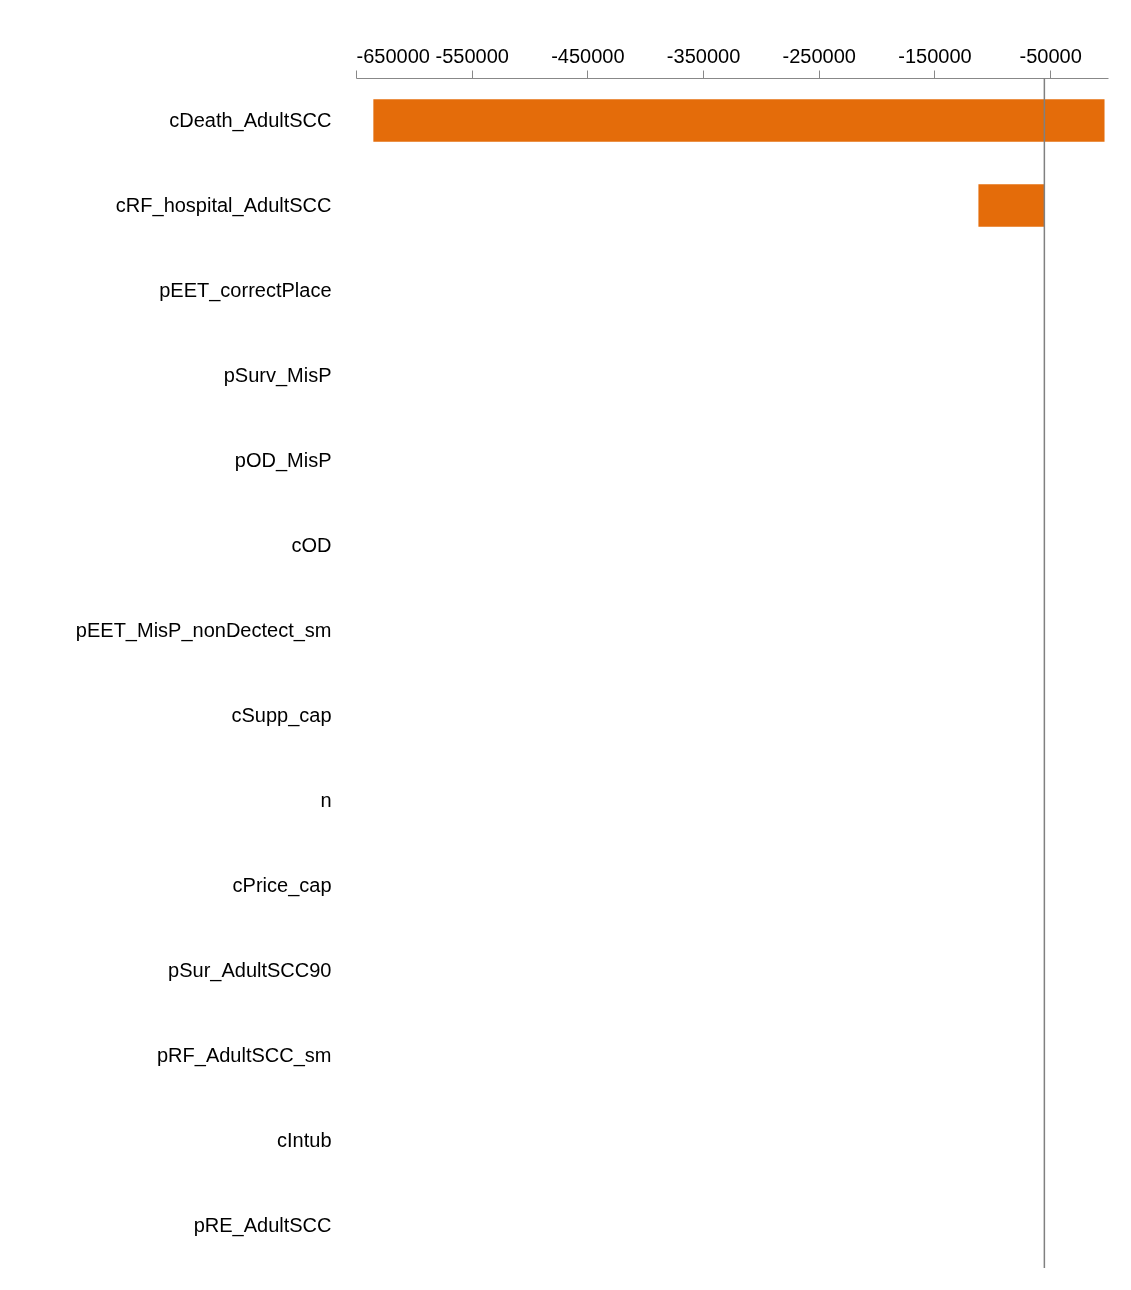 The image size is (1131, 1290). I want to click on x-tick-label: -50000, so click(1050, 55).